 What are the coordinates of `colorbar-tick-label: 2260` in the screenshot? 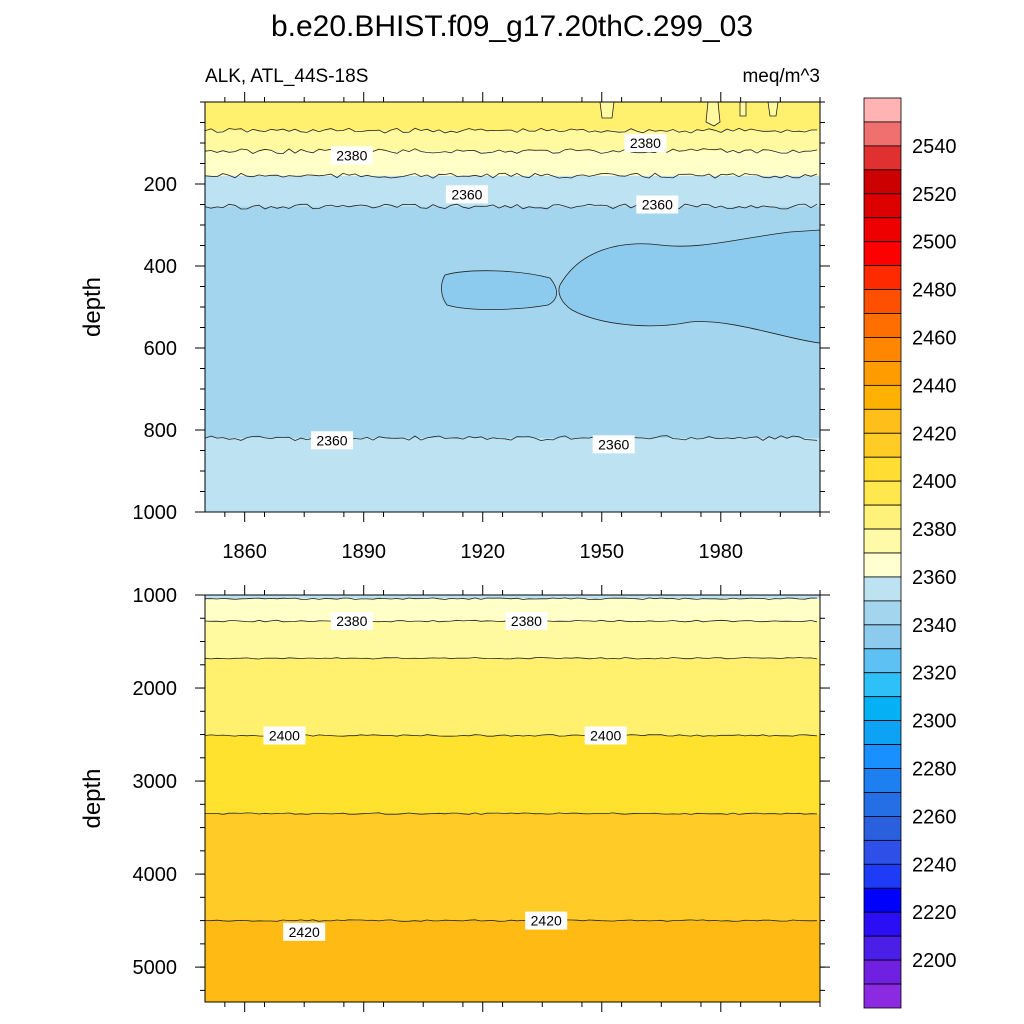 It's located at (934, 817).